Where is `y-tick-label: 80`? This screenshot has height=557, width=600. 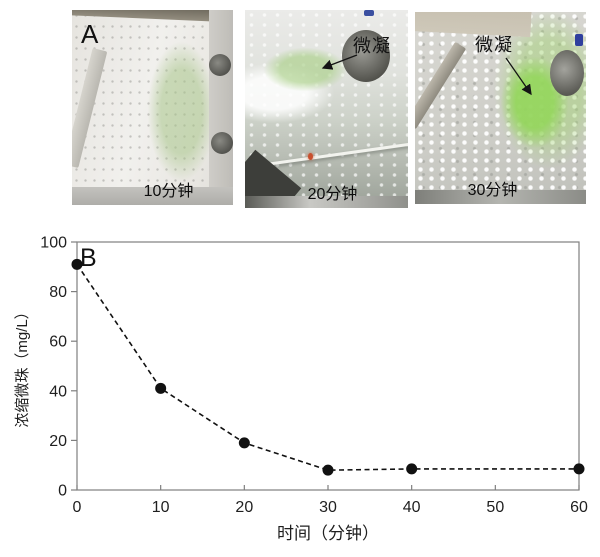 y-tick-label: 80 is located at coordinates (58, 292).